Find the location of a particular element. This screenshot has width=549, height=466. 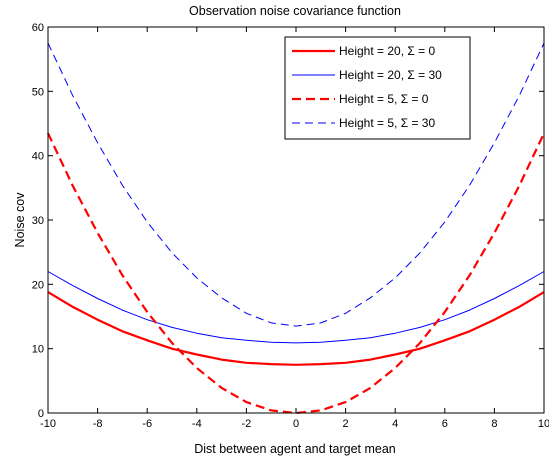

x-axis-title: Dist between agent and target mean is located at coordinates (295, 449).